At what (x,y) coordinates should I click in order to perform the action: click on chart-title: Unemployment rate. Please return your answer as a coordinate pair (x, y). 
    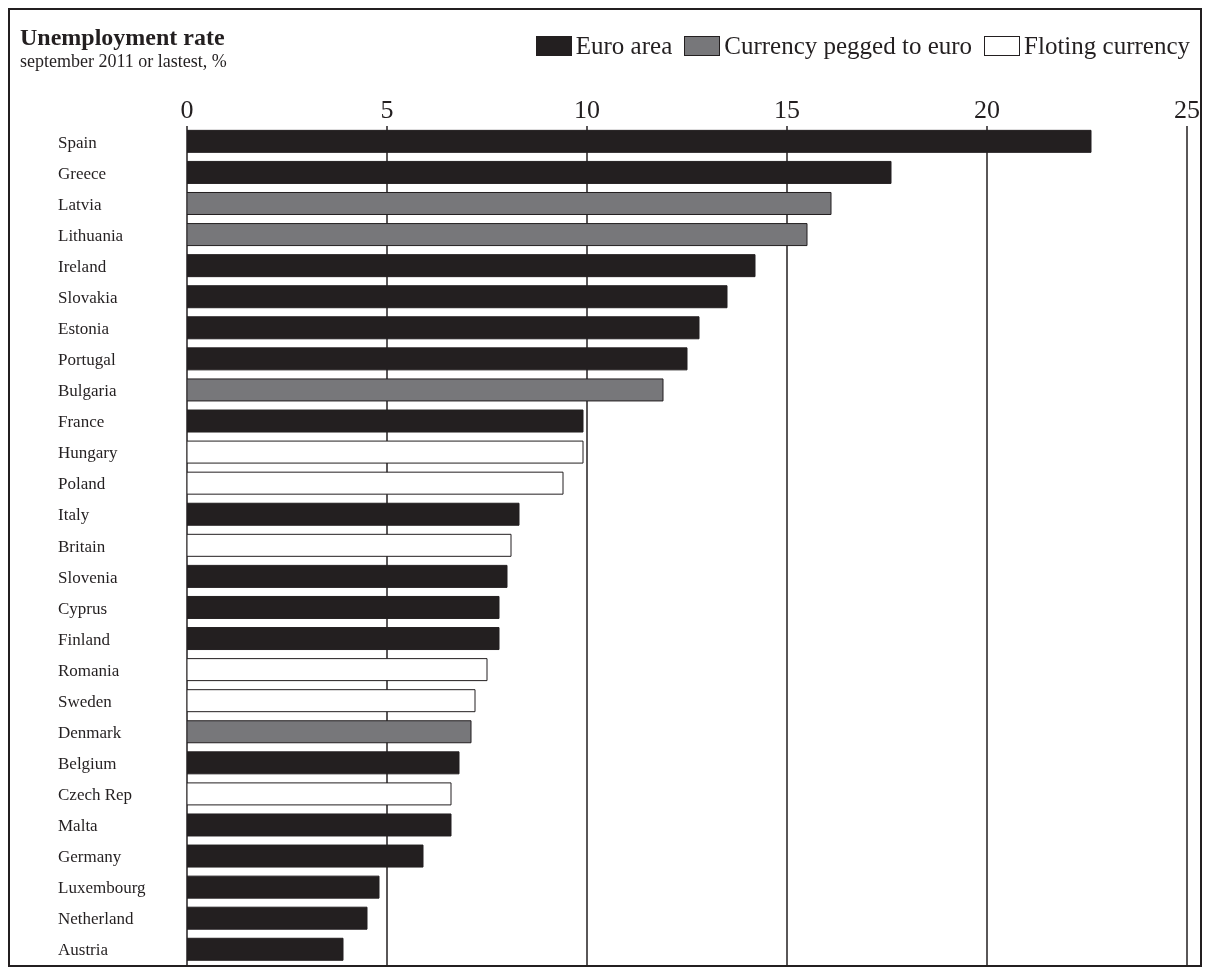
    Looking at the image, I should click on (123, 37).